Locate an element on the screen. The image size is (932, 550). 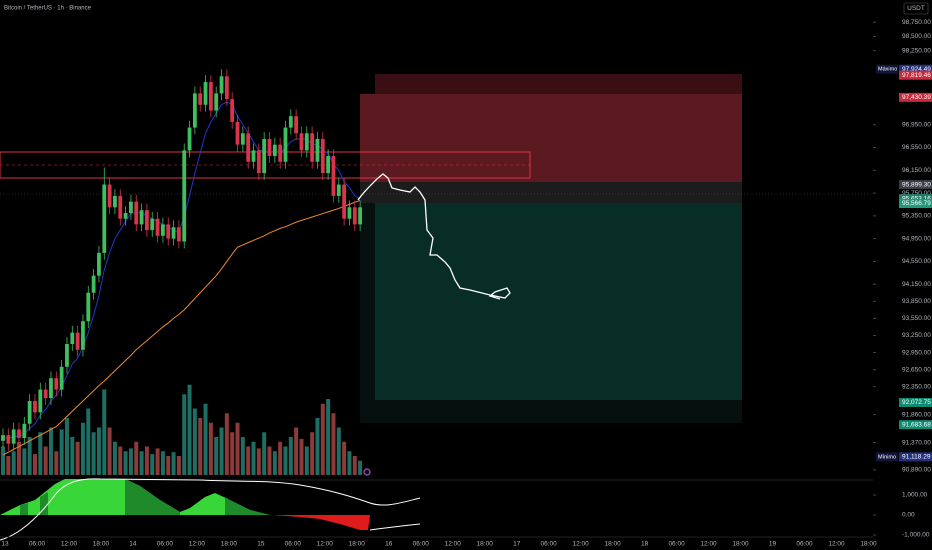
currency-box is located at coordinates (916, 8).